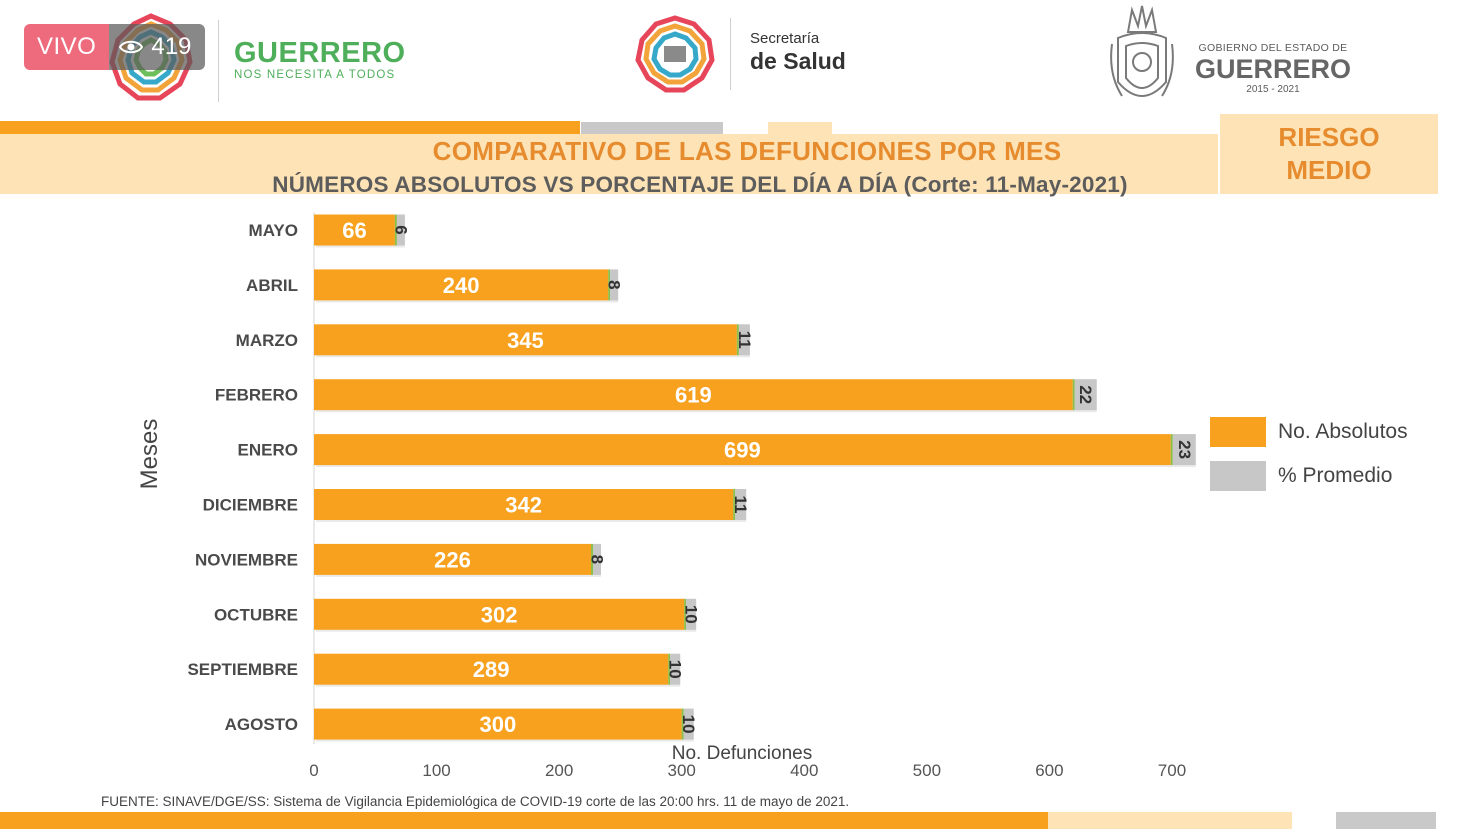  I want to click on x-tick-label: 400, so click(804, 770).